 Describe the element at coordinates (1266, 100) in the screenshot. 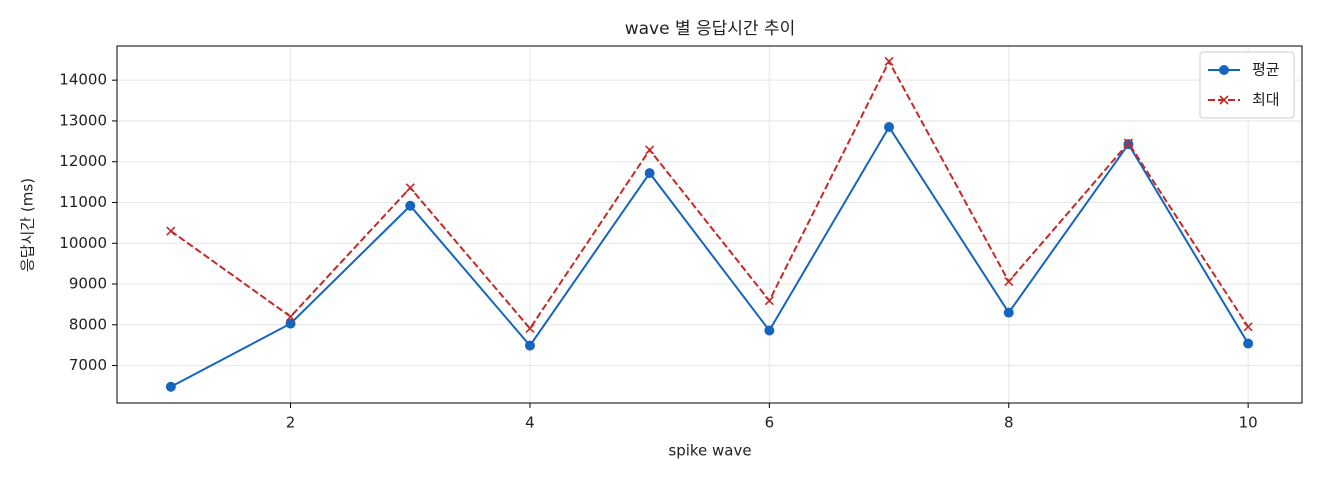

I see `legend-label: 최대` at that location.